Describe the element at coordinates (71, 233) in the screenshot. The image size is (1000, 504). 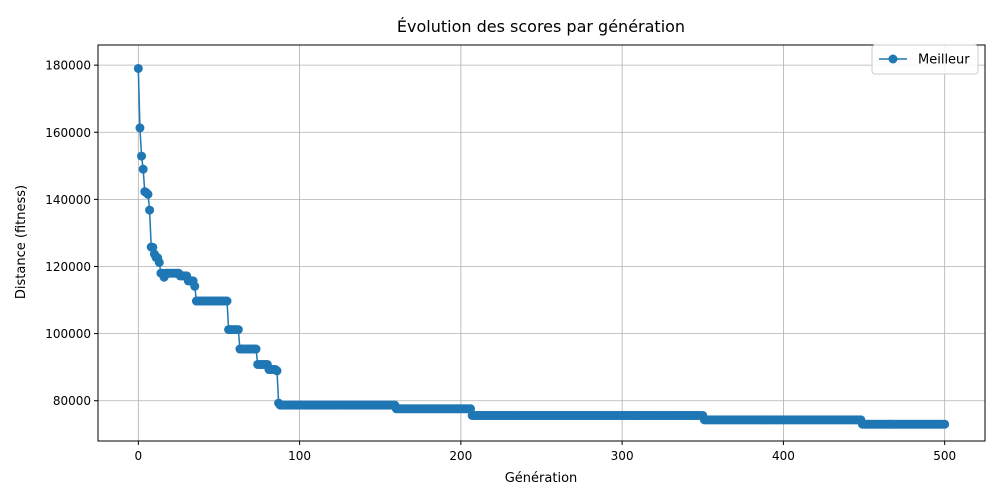
I see `y-axis-ticks: 80000 100000 120000 140000 160000 180000` at that location.